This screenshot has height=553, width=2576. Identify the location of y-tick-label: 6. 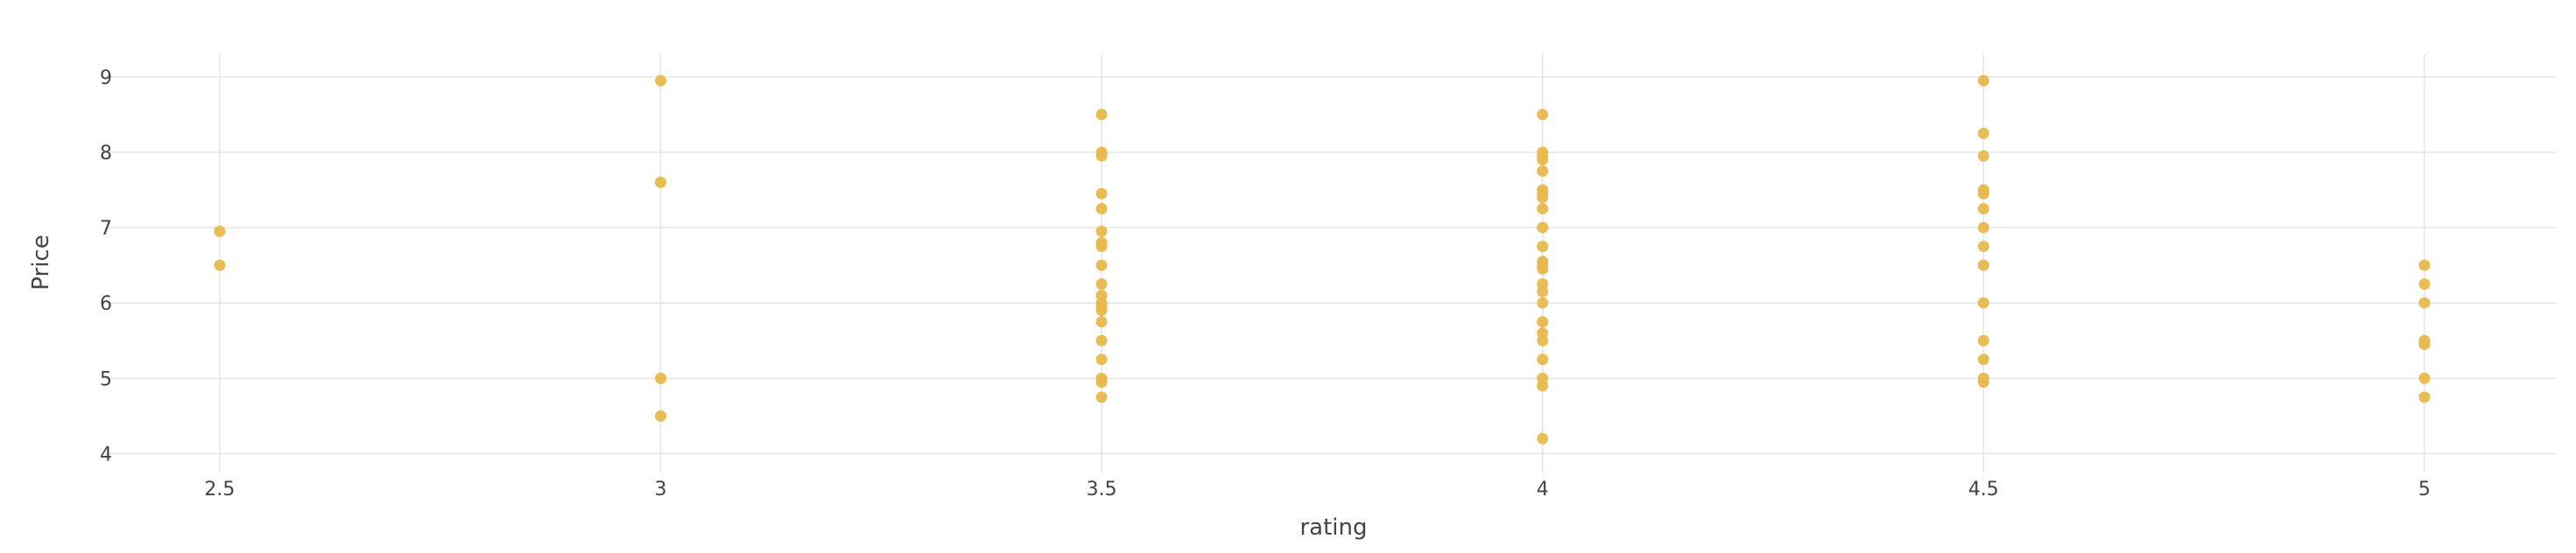
(106, 304).